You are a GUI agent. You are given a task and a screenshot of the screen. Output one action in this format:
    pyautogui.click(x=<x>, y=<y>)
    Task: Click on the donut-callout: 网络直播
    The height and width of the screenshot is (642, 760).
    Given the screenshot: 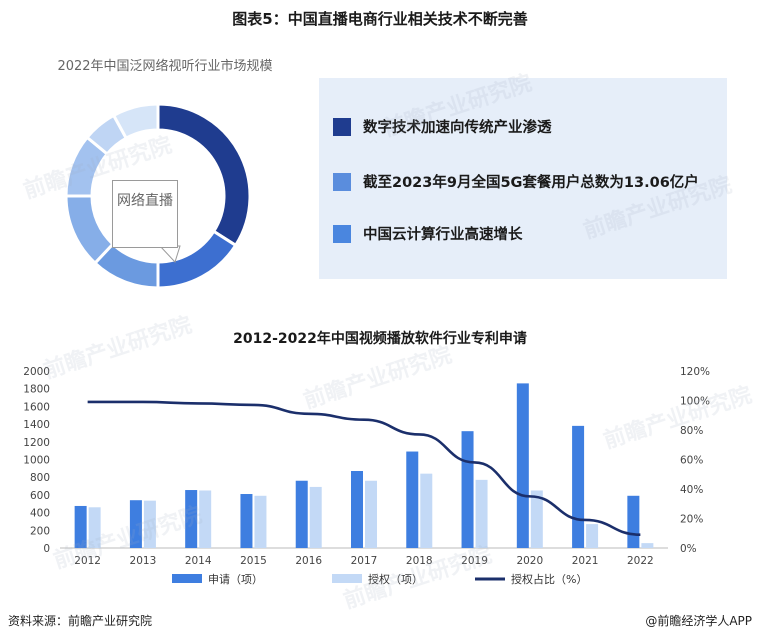 What is the action you would take?
    pyautogui.click(x=145, y=214)
    